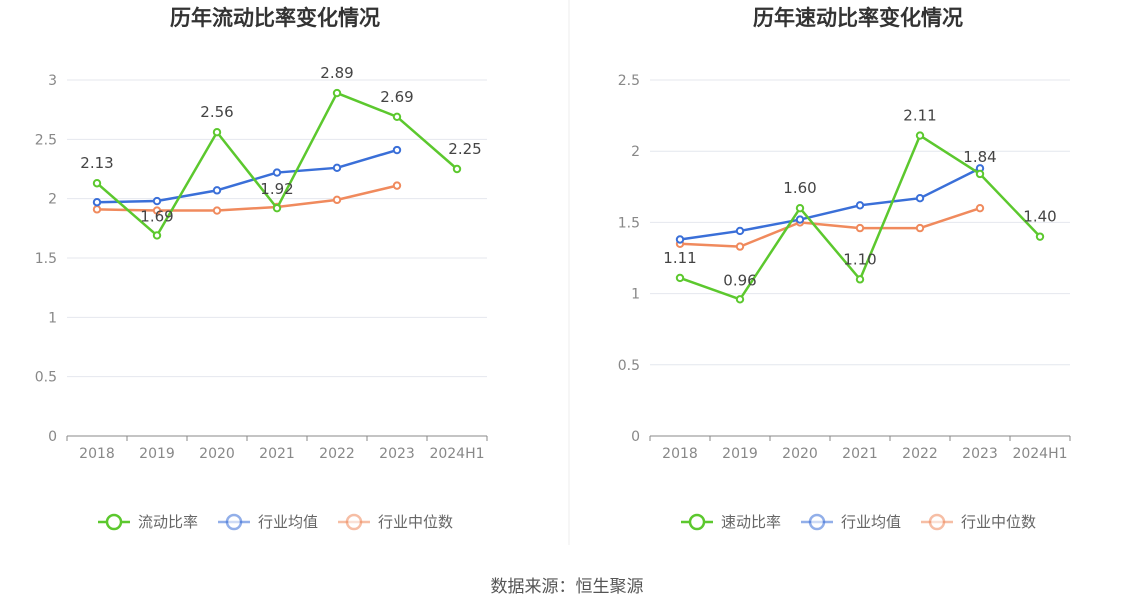 The image size is (1134, 612). I want to click on data-label: 1.84, so click(979, 157).